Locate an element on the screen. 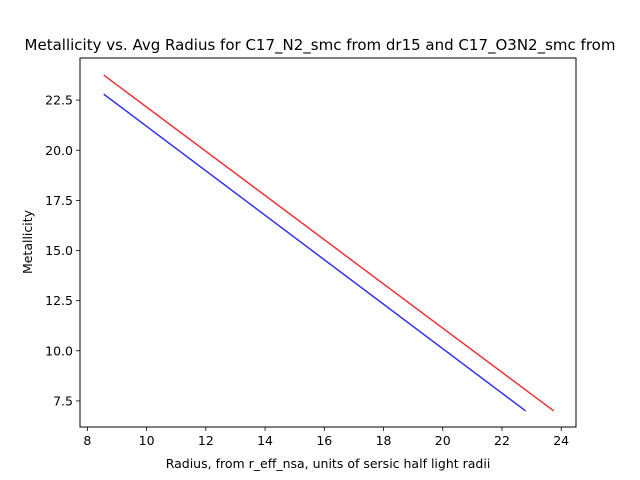  y-tick-label: 15.0 is located at coordinates (59, 250).